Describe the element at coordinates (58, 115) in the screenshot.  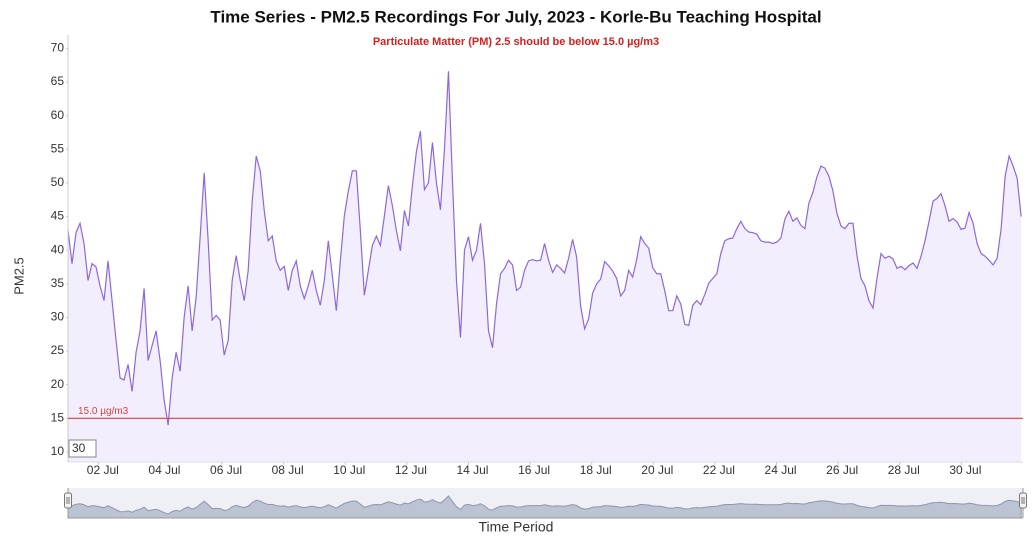
I see `y-tick-label: 60` at that location.